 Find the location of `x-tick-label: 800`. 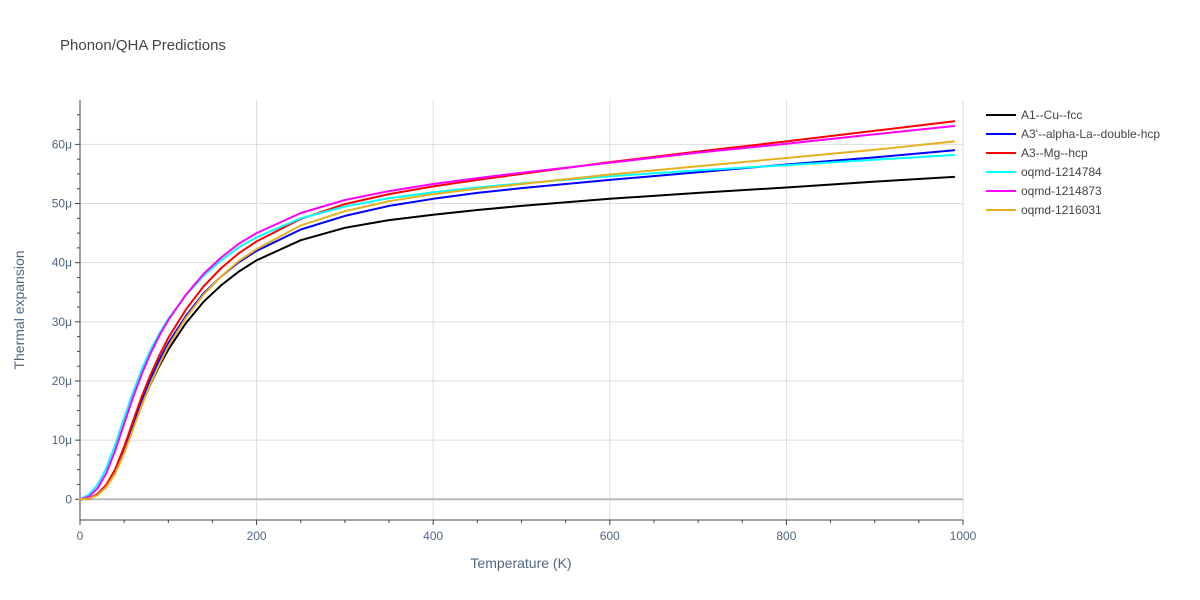

x-tick-label: 800 is located at coordinates (786, 536).